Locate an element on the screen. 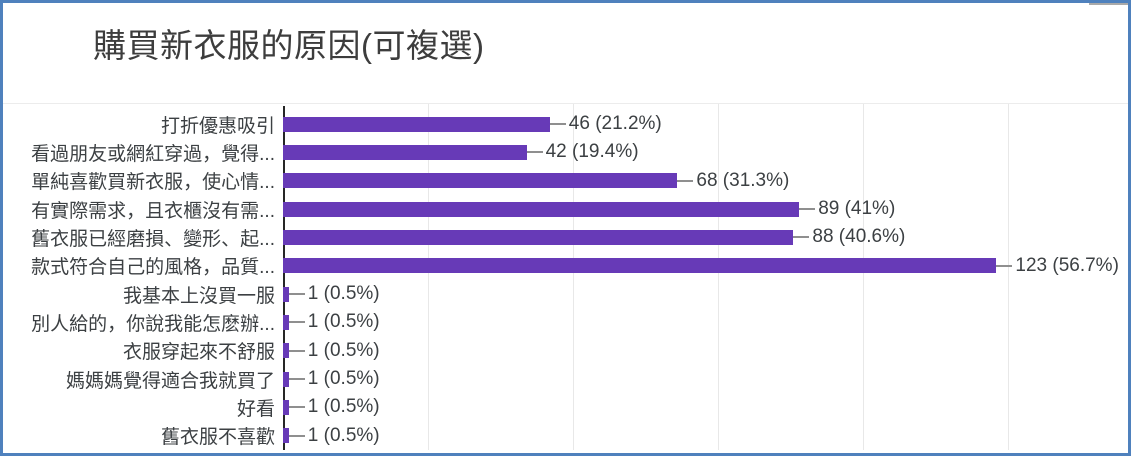  bar-zone: 68 (31.3%) is located at coordinates (701, 181).